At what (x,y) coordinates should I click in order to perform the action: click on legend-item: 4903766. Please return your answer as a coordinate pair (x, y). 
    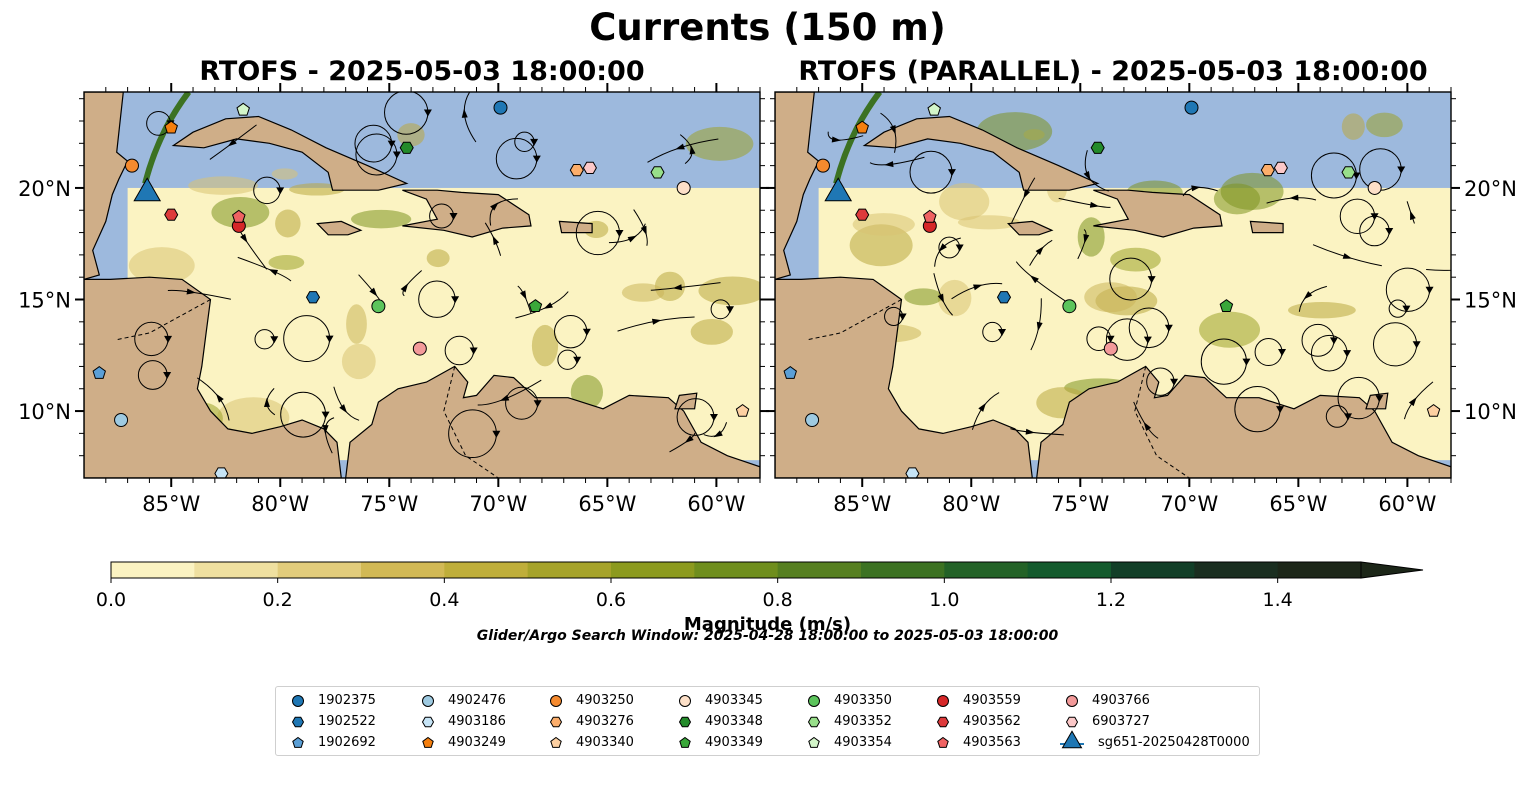
    Looking at the image, I should click on (1155, 700).